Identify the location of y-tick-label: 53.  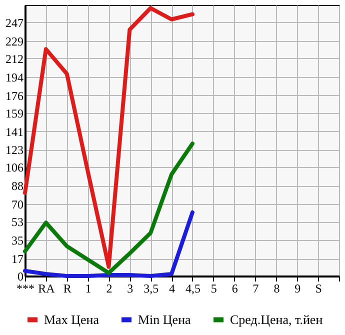
(18, 222).